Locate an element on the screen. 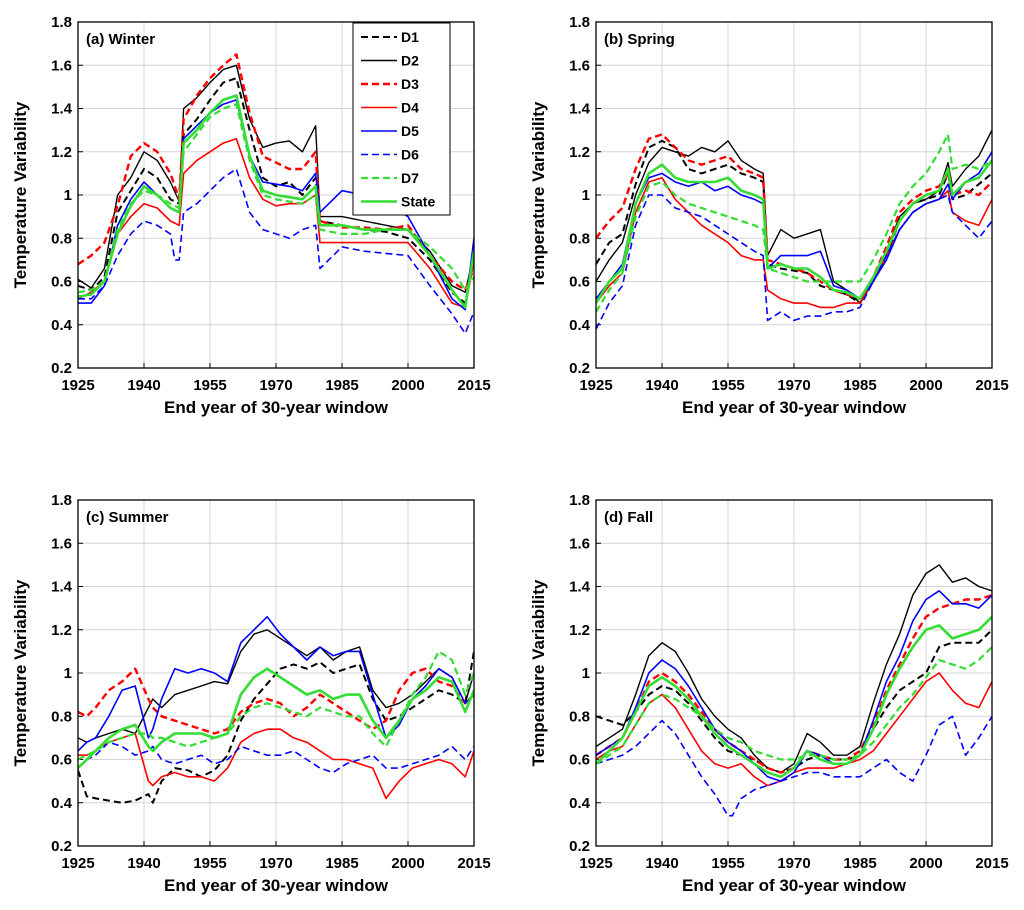 This screenshot has width=1024, height=910. legend-entry: D7 is located at coordinates (410, 178).